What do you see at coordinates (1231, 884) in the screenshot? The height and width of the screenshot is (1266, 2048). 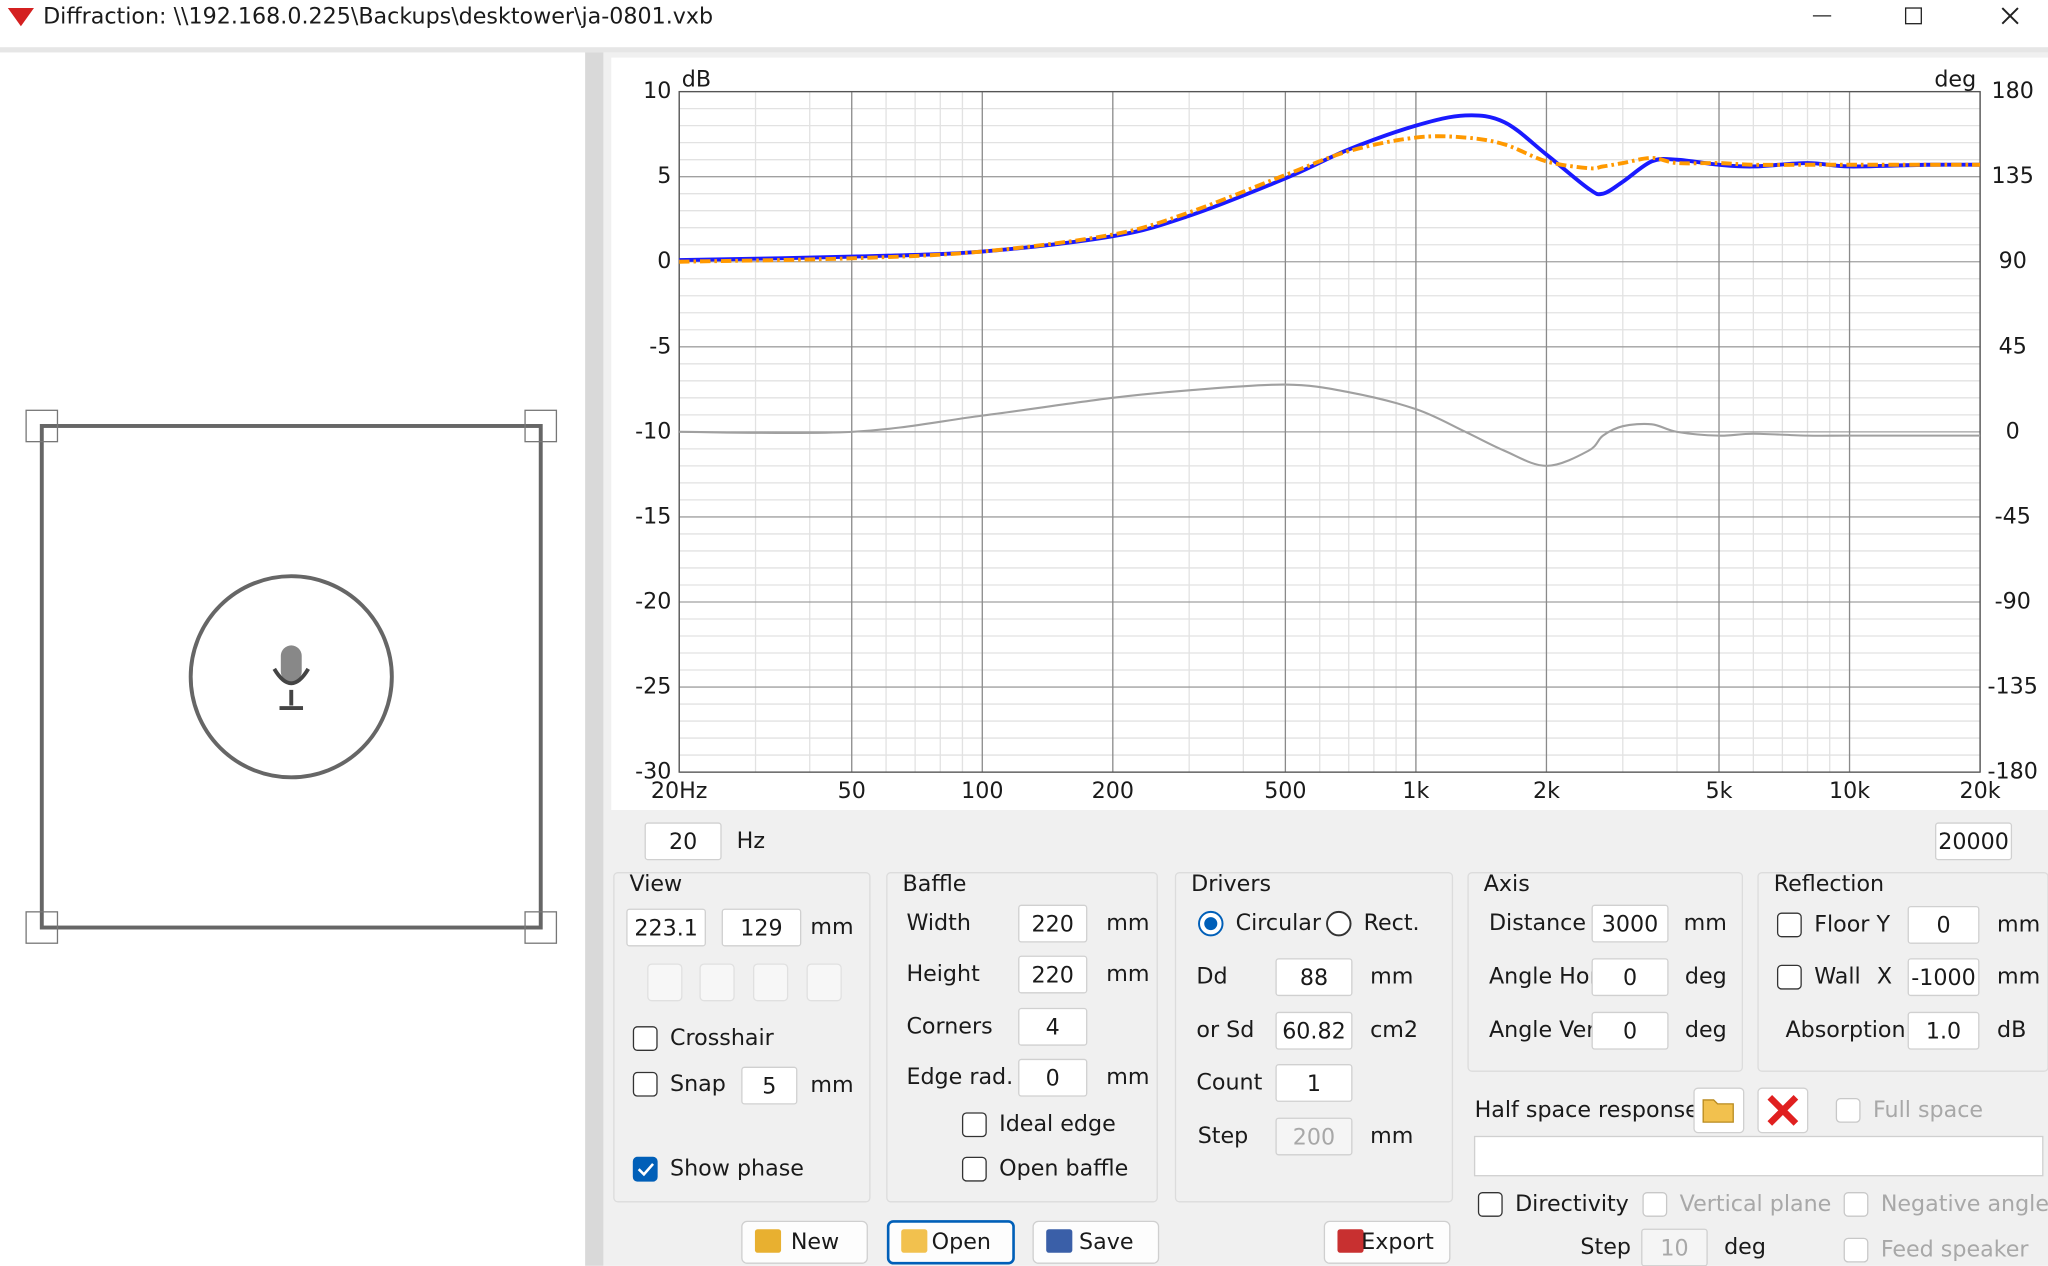 I see `label: Drivers` at bounding box center [1231, 884].